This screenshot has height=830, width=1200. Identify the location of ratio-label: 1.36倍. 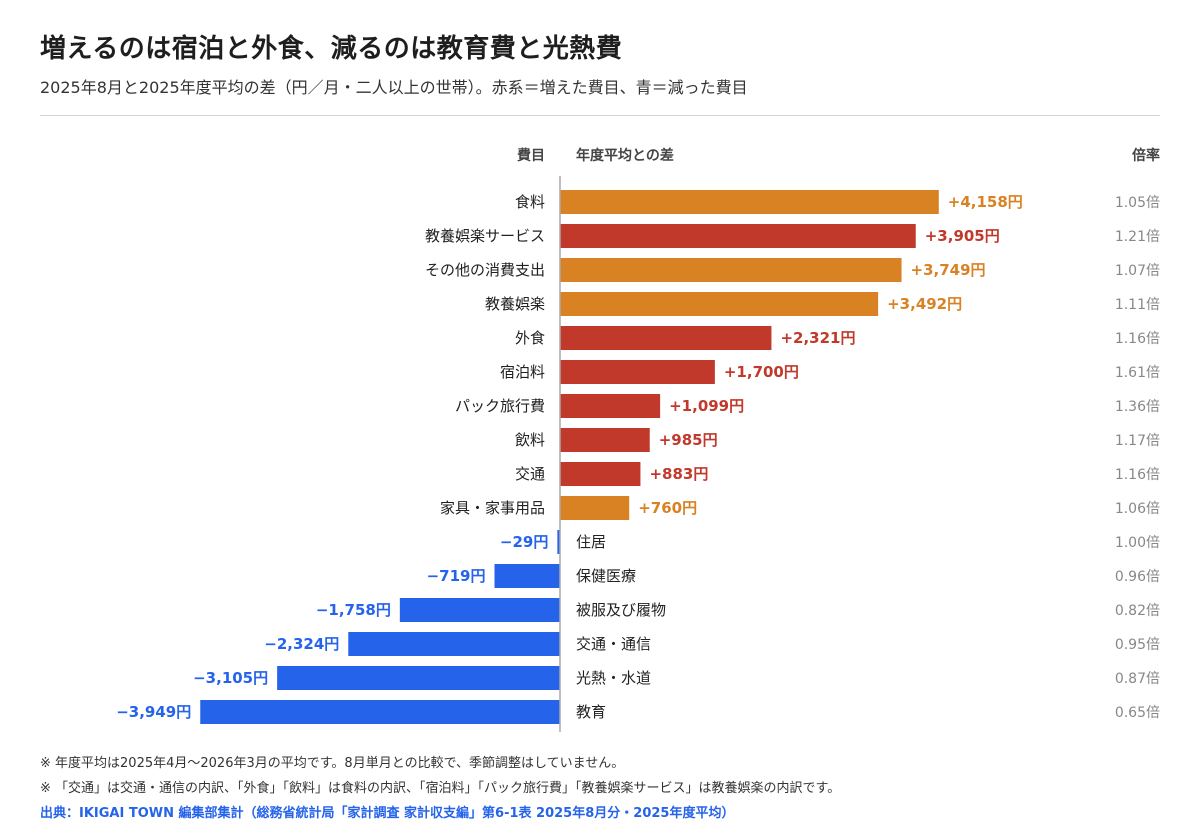
(1137, 407).